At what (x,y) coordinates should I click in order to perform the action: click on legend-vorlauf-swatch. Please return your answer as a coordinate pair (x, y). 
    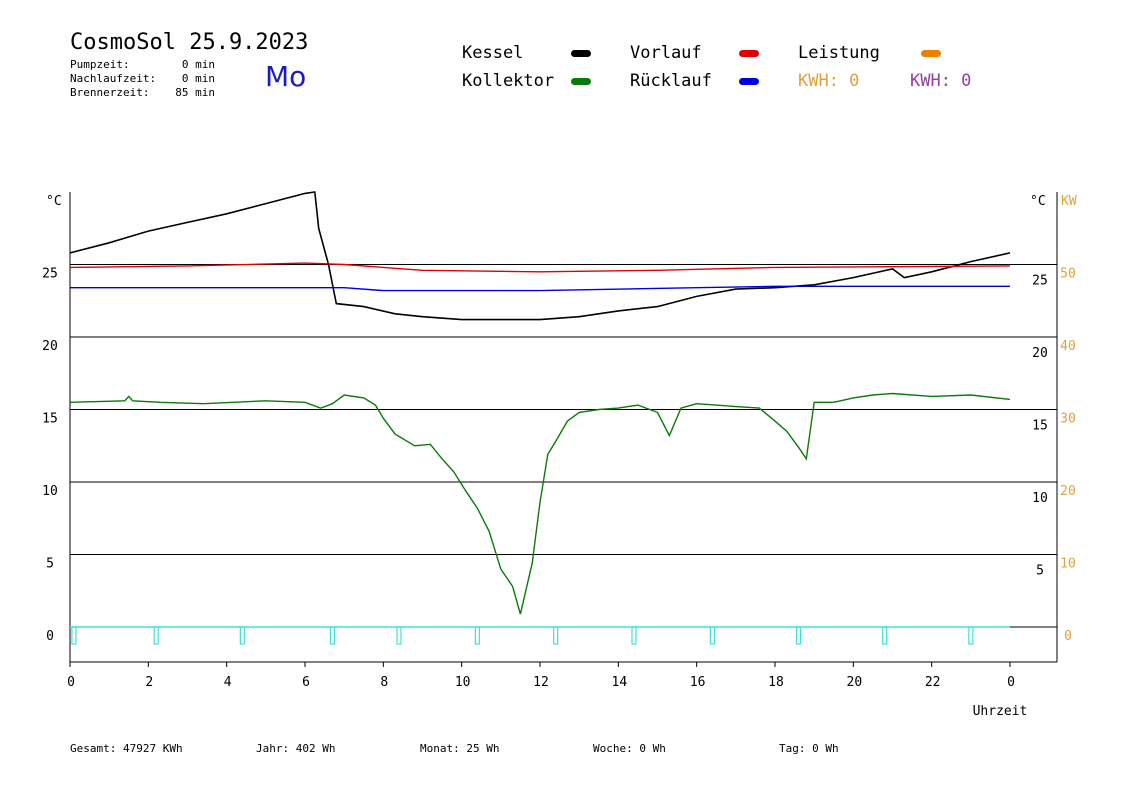
    Looking at the image, I should click on (749, 53).